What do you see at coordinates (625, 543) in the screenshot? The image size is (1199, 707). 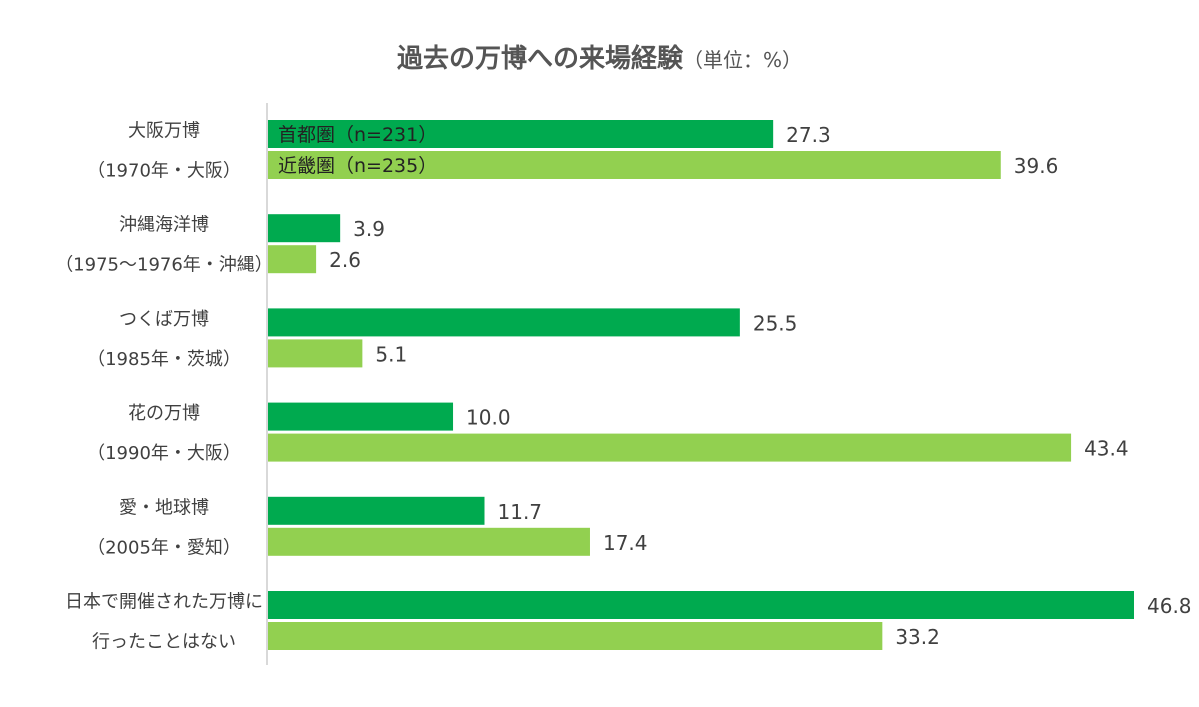 I see `data-label: 17.4` at bounding box center [625, 543].